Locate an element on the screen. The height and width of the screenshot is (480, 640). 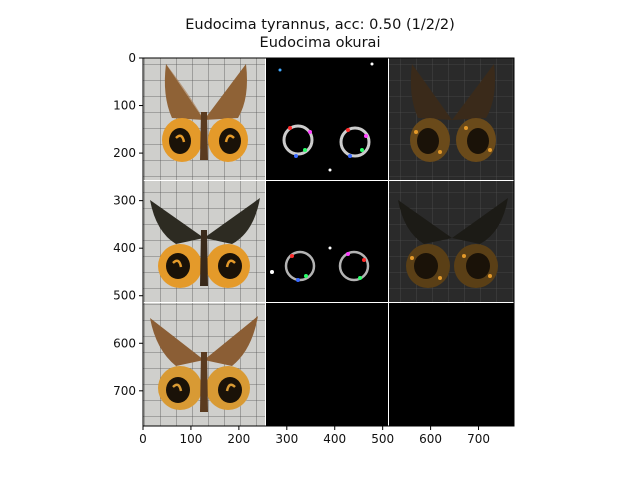
tile-r3-c1 is located at coordinates (204, 364).